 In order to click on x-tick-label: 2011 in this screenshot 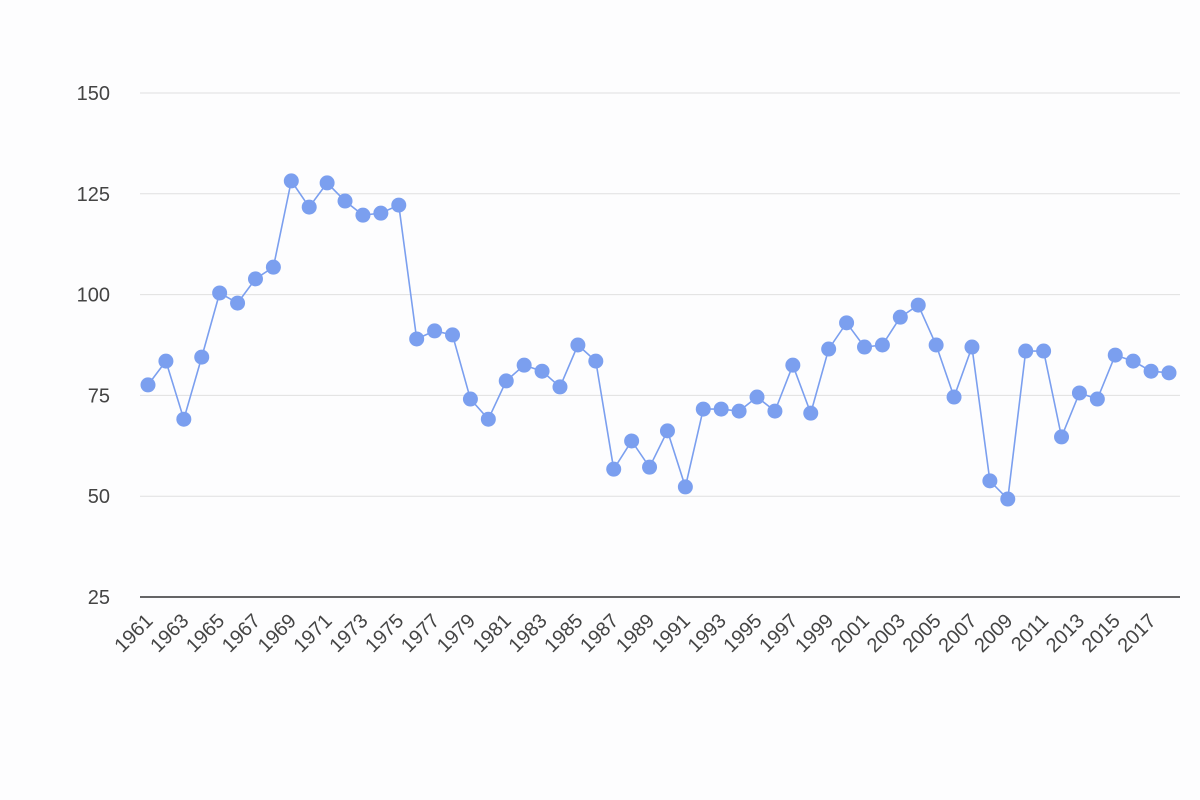, I will do `click(1030, 633)`.